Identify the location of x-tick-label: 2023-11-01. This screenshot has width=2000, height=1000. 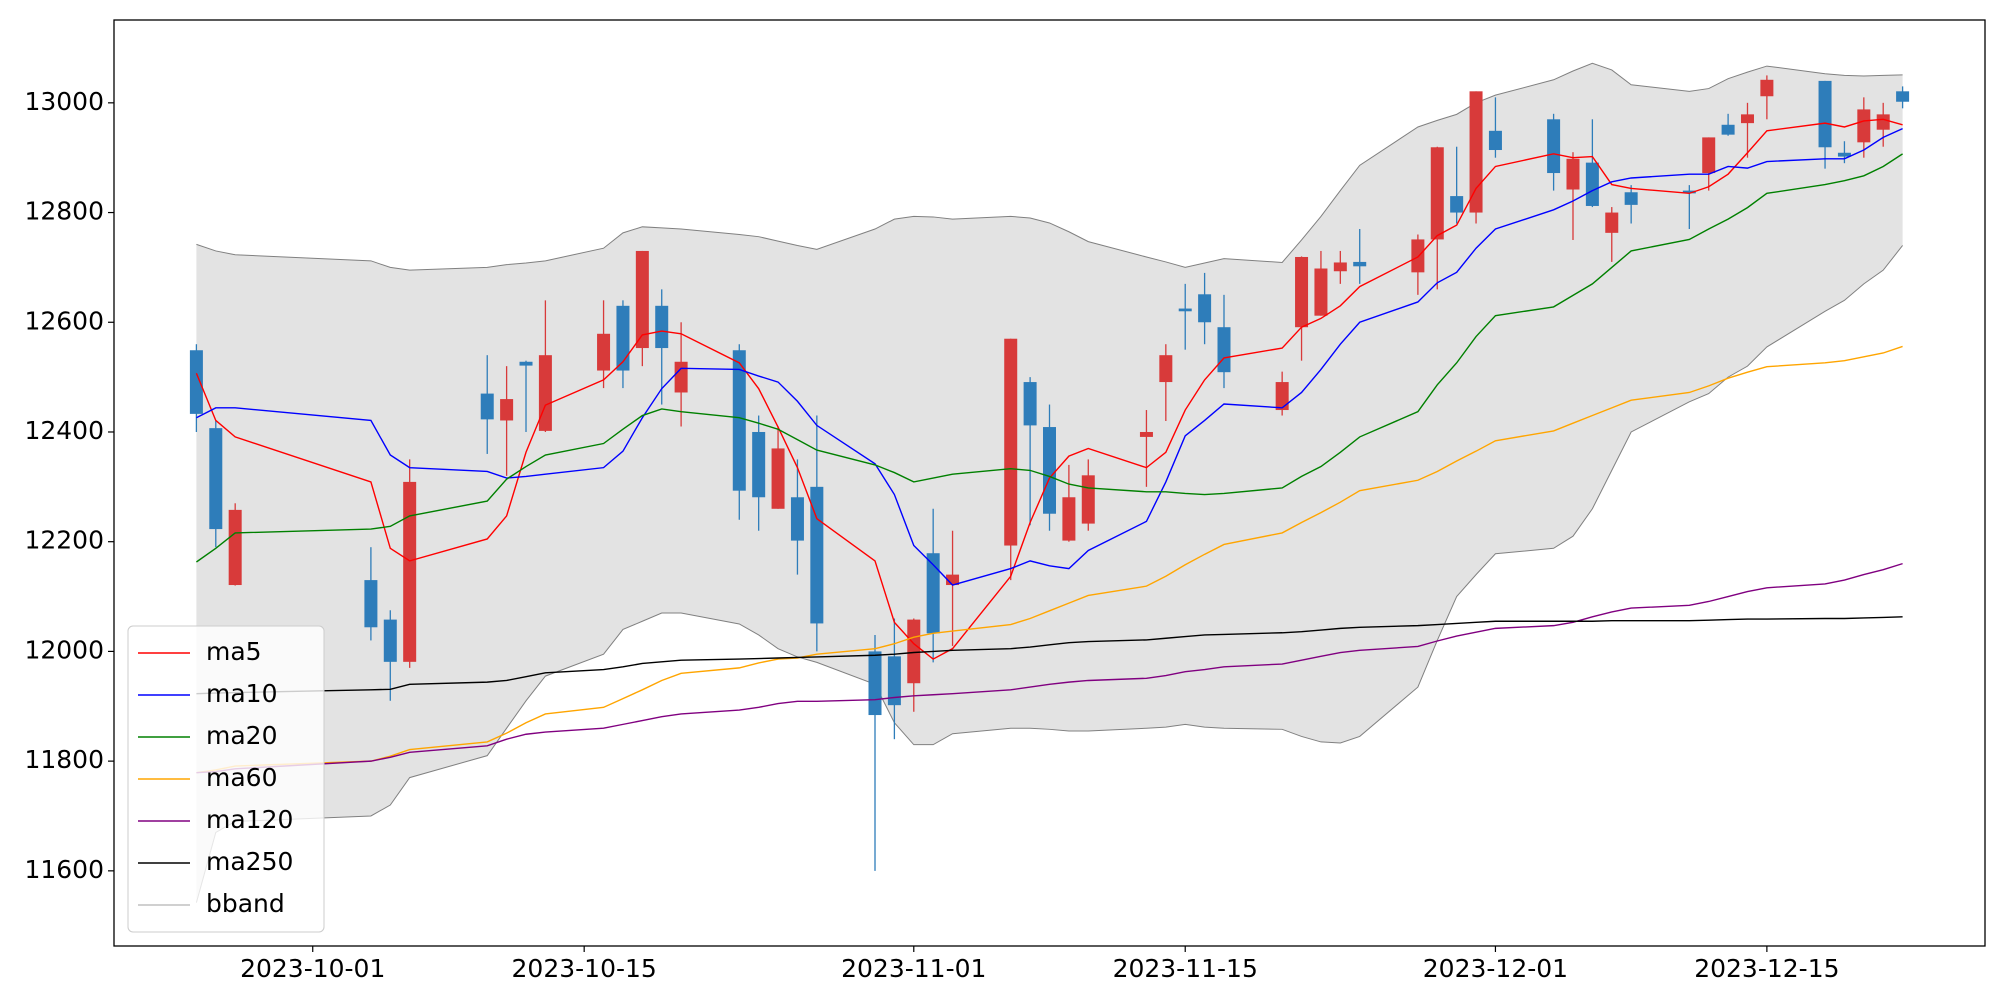
(913, 968).